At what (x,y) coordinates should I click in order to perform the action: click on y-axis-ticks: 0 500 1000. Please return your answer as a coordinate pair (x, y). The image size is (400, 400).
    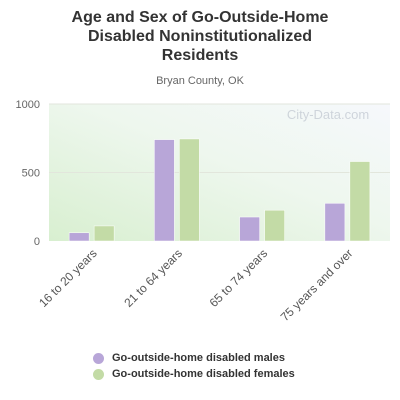
    Looking at the image, I should click on (28, 173).